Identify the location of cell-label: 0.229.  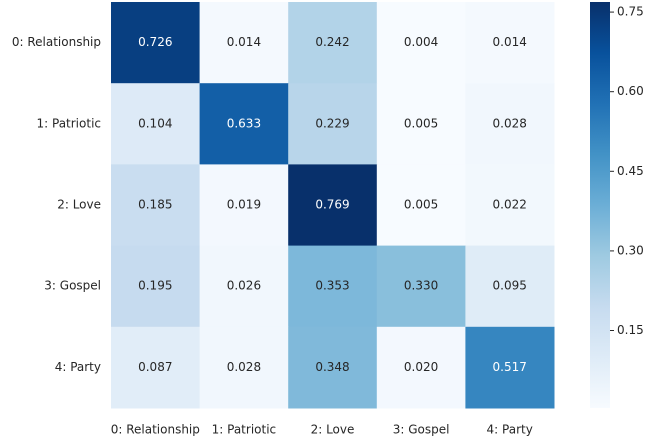
(332, 123).